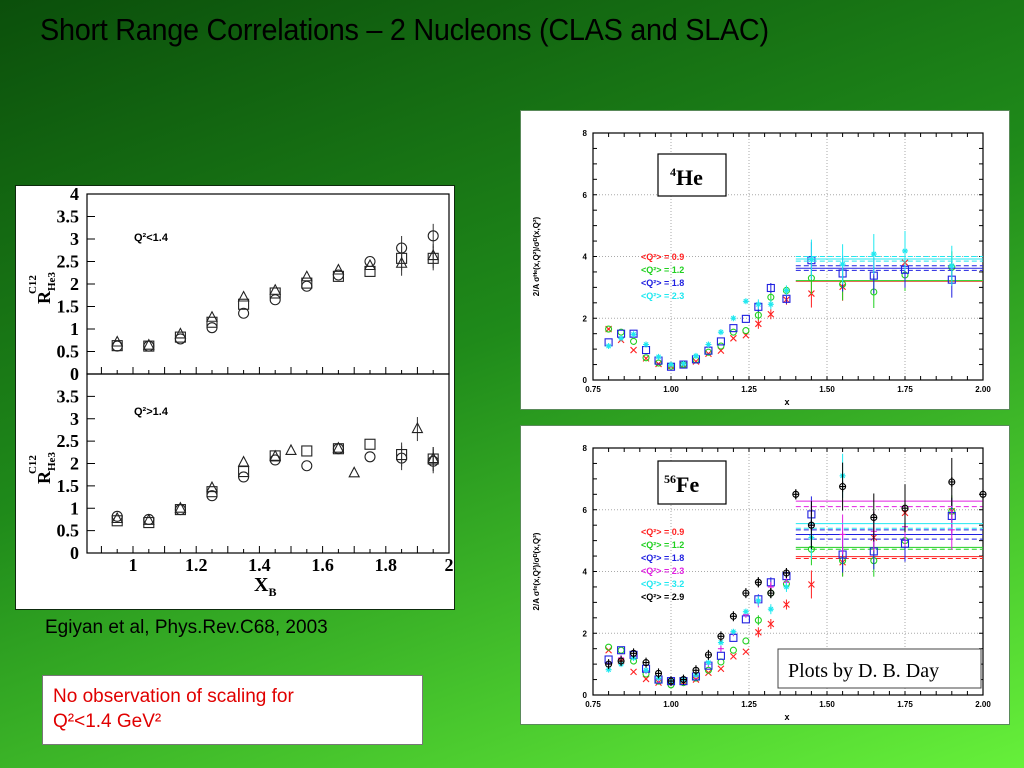 The height and width of the screenshot is (768, 1024). Describe the element at coordinates (662, 270) in the screenshot. I see `legend-entry: <Q²> = 1.2` at that location.